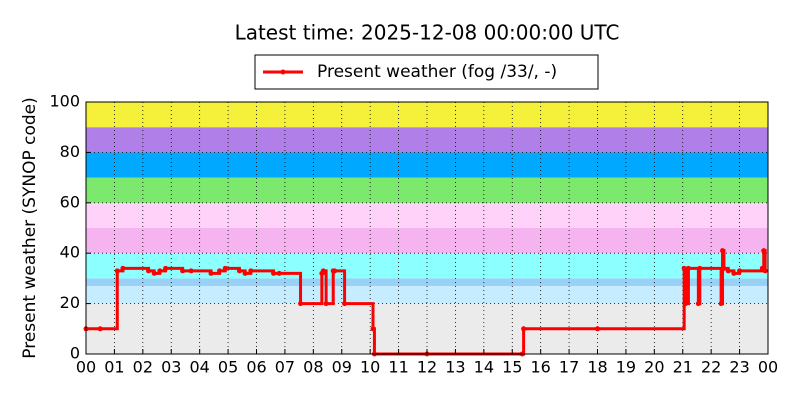 Image resolution: width=800 pixels, height=400 pixels. Describe the element at coordinates (540, 367) in the screenshot. I see `x-tick-label: 16` at that location.